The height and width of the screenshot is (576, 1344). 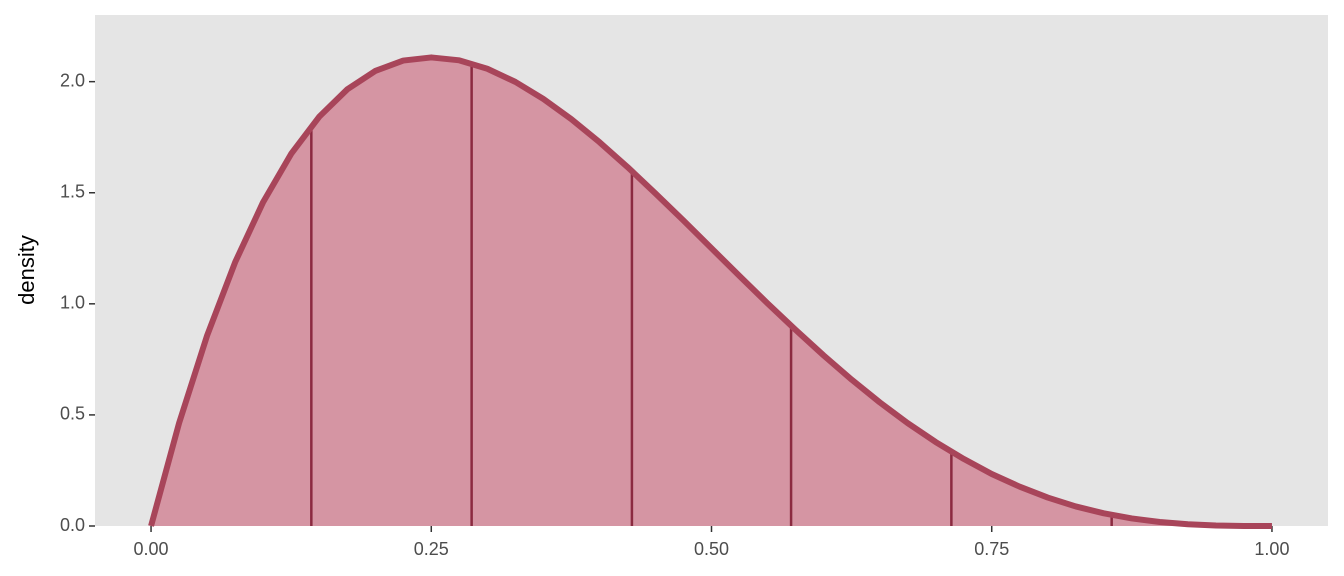 I want to click on y-tick-label: 0.0, so click(x=72, y=525).